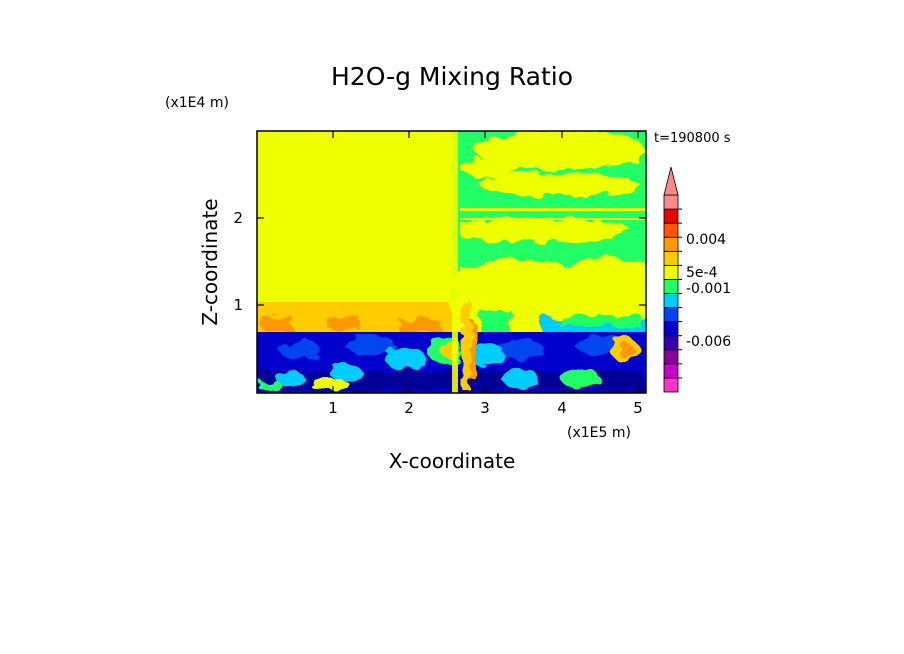  I want to click on x-axis-label: X-coordinate, so click(452, 461).